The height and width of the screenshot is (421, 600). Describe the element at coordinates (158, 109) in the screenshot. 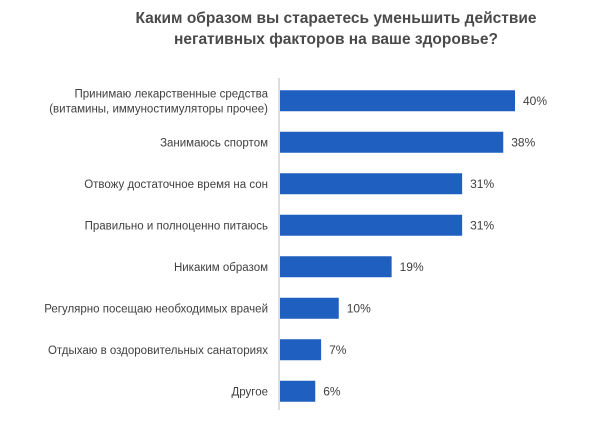

I see `category-label: (витамины, иммуностимуляторы прочее)` at that location.